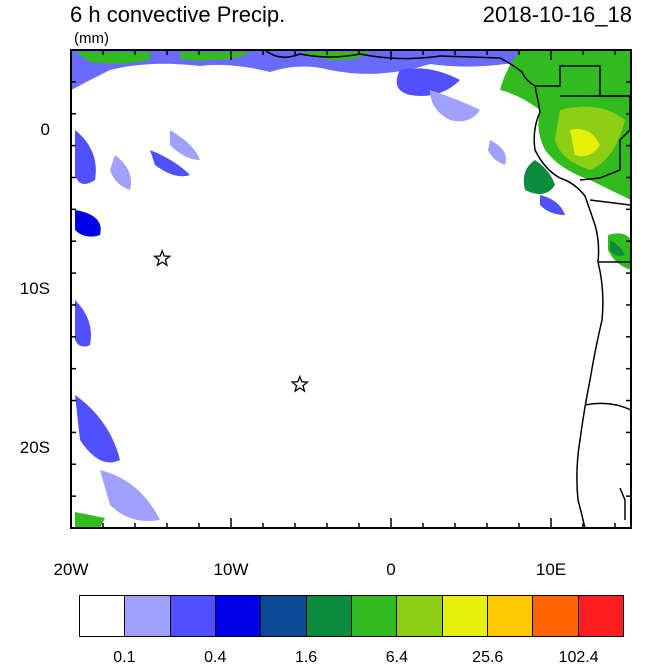 The height and width of the screenshot is (667, 650). I want to click on y-tick-label: 0, so click(45, 129).